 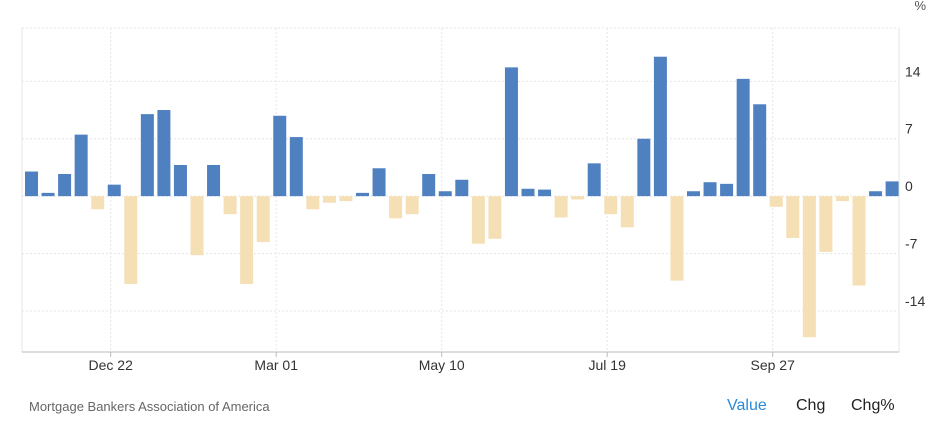 I want to click on y-tick-label: -14, so click(x=915, y=301).